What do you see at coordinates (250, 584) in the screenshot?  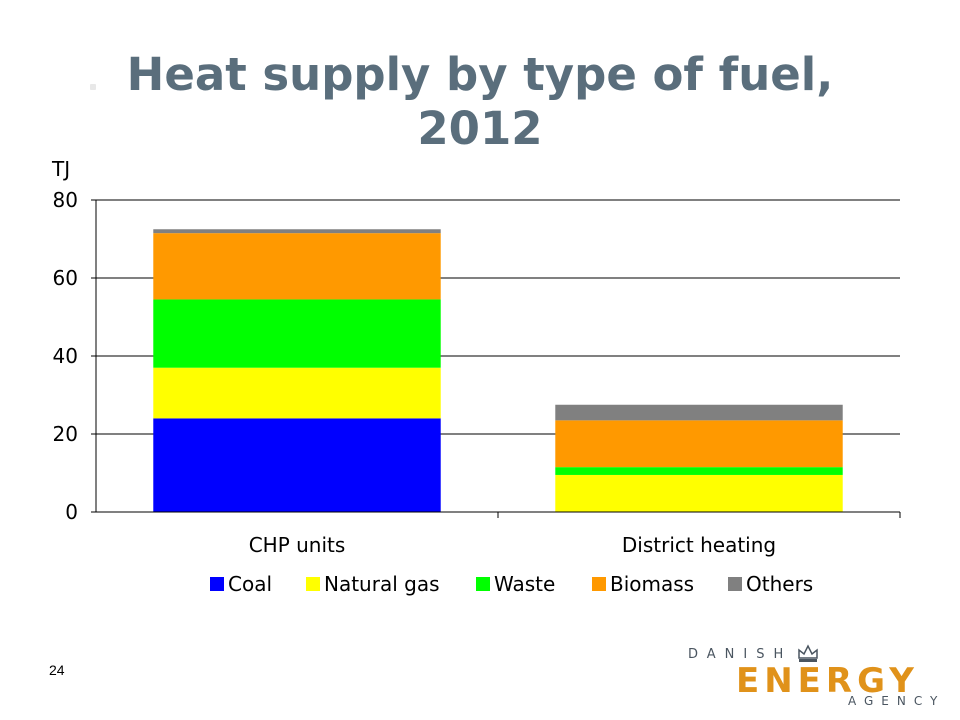 I see `legend-label: Coal` at bounding box center [250, 584].